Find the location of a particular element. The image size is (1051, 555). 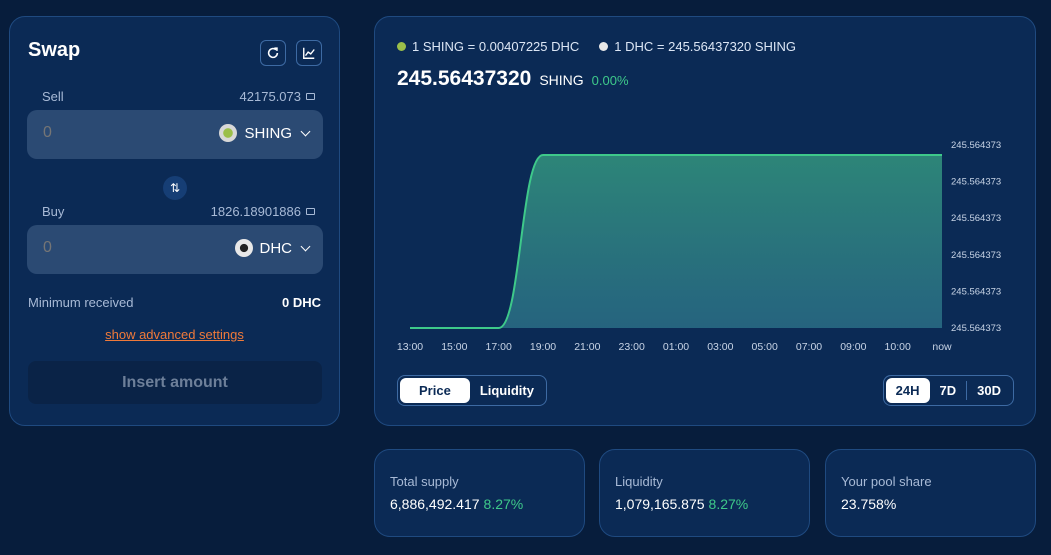

buy-label: Buy is located at coordinates (53, 211).